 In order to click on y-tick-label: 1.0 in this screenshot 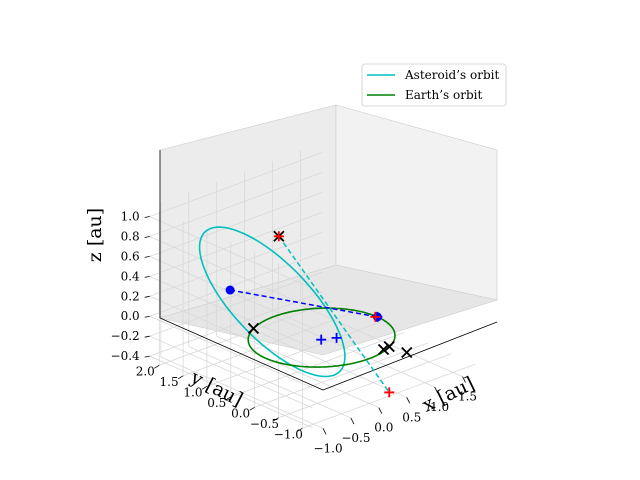, I will do `click(192, 392)`.